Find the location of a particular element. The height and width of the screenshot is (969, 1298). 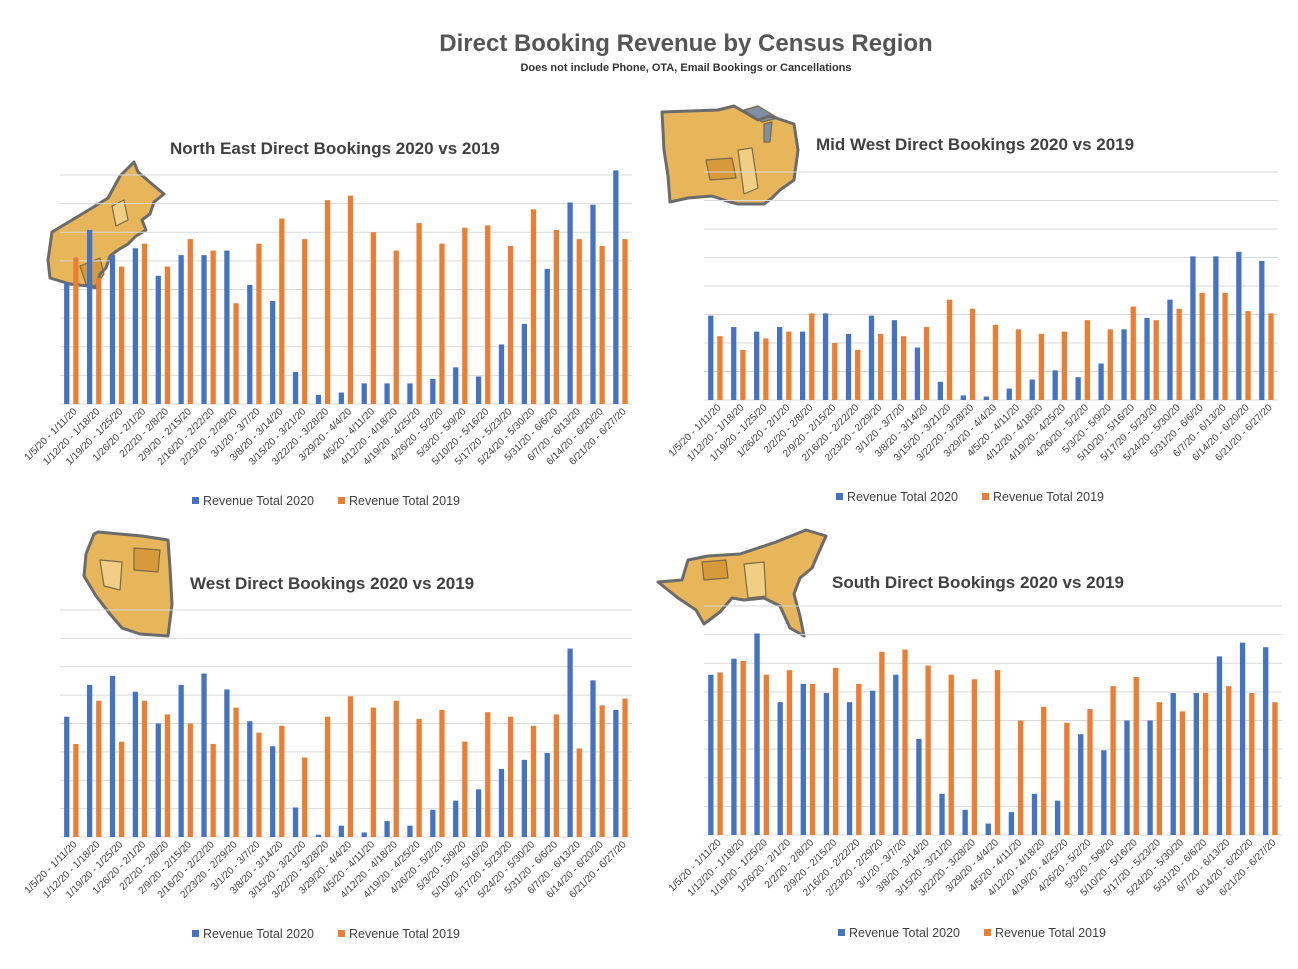

mid-west-map-icon is located at coordinates (730, 155).